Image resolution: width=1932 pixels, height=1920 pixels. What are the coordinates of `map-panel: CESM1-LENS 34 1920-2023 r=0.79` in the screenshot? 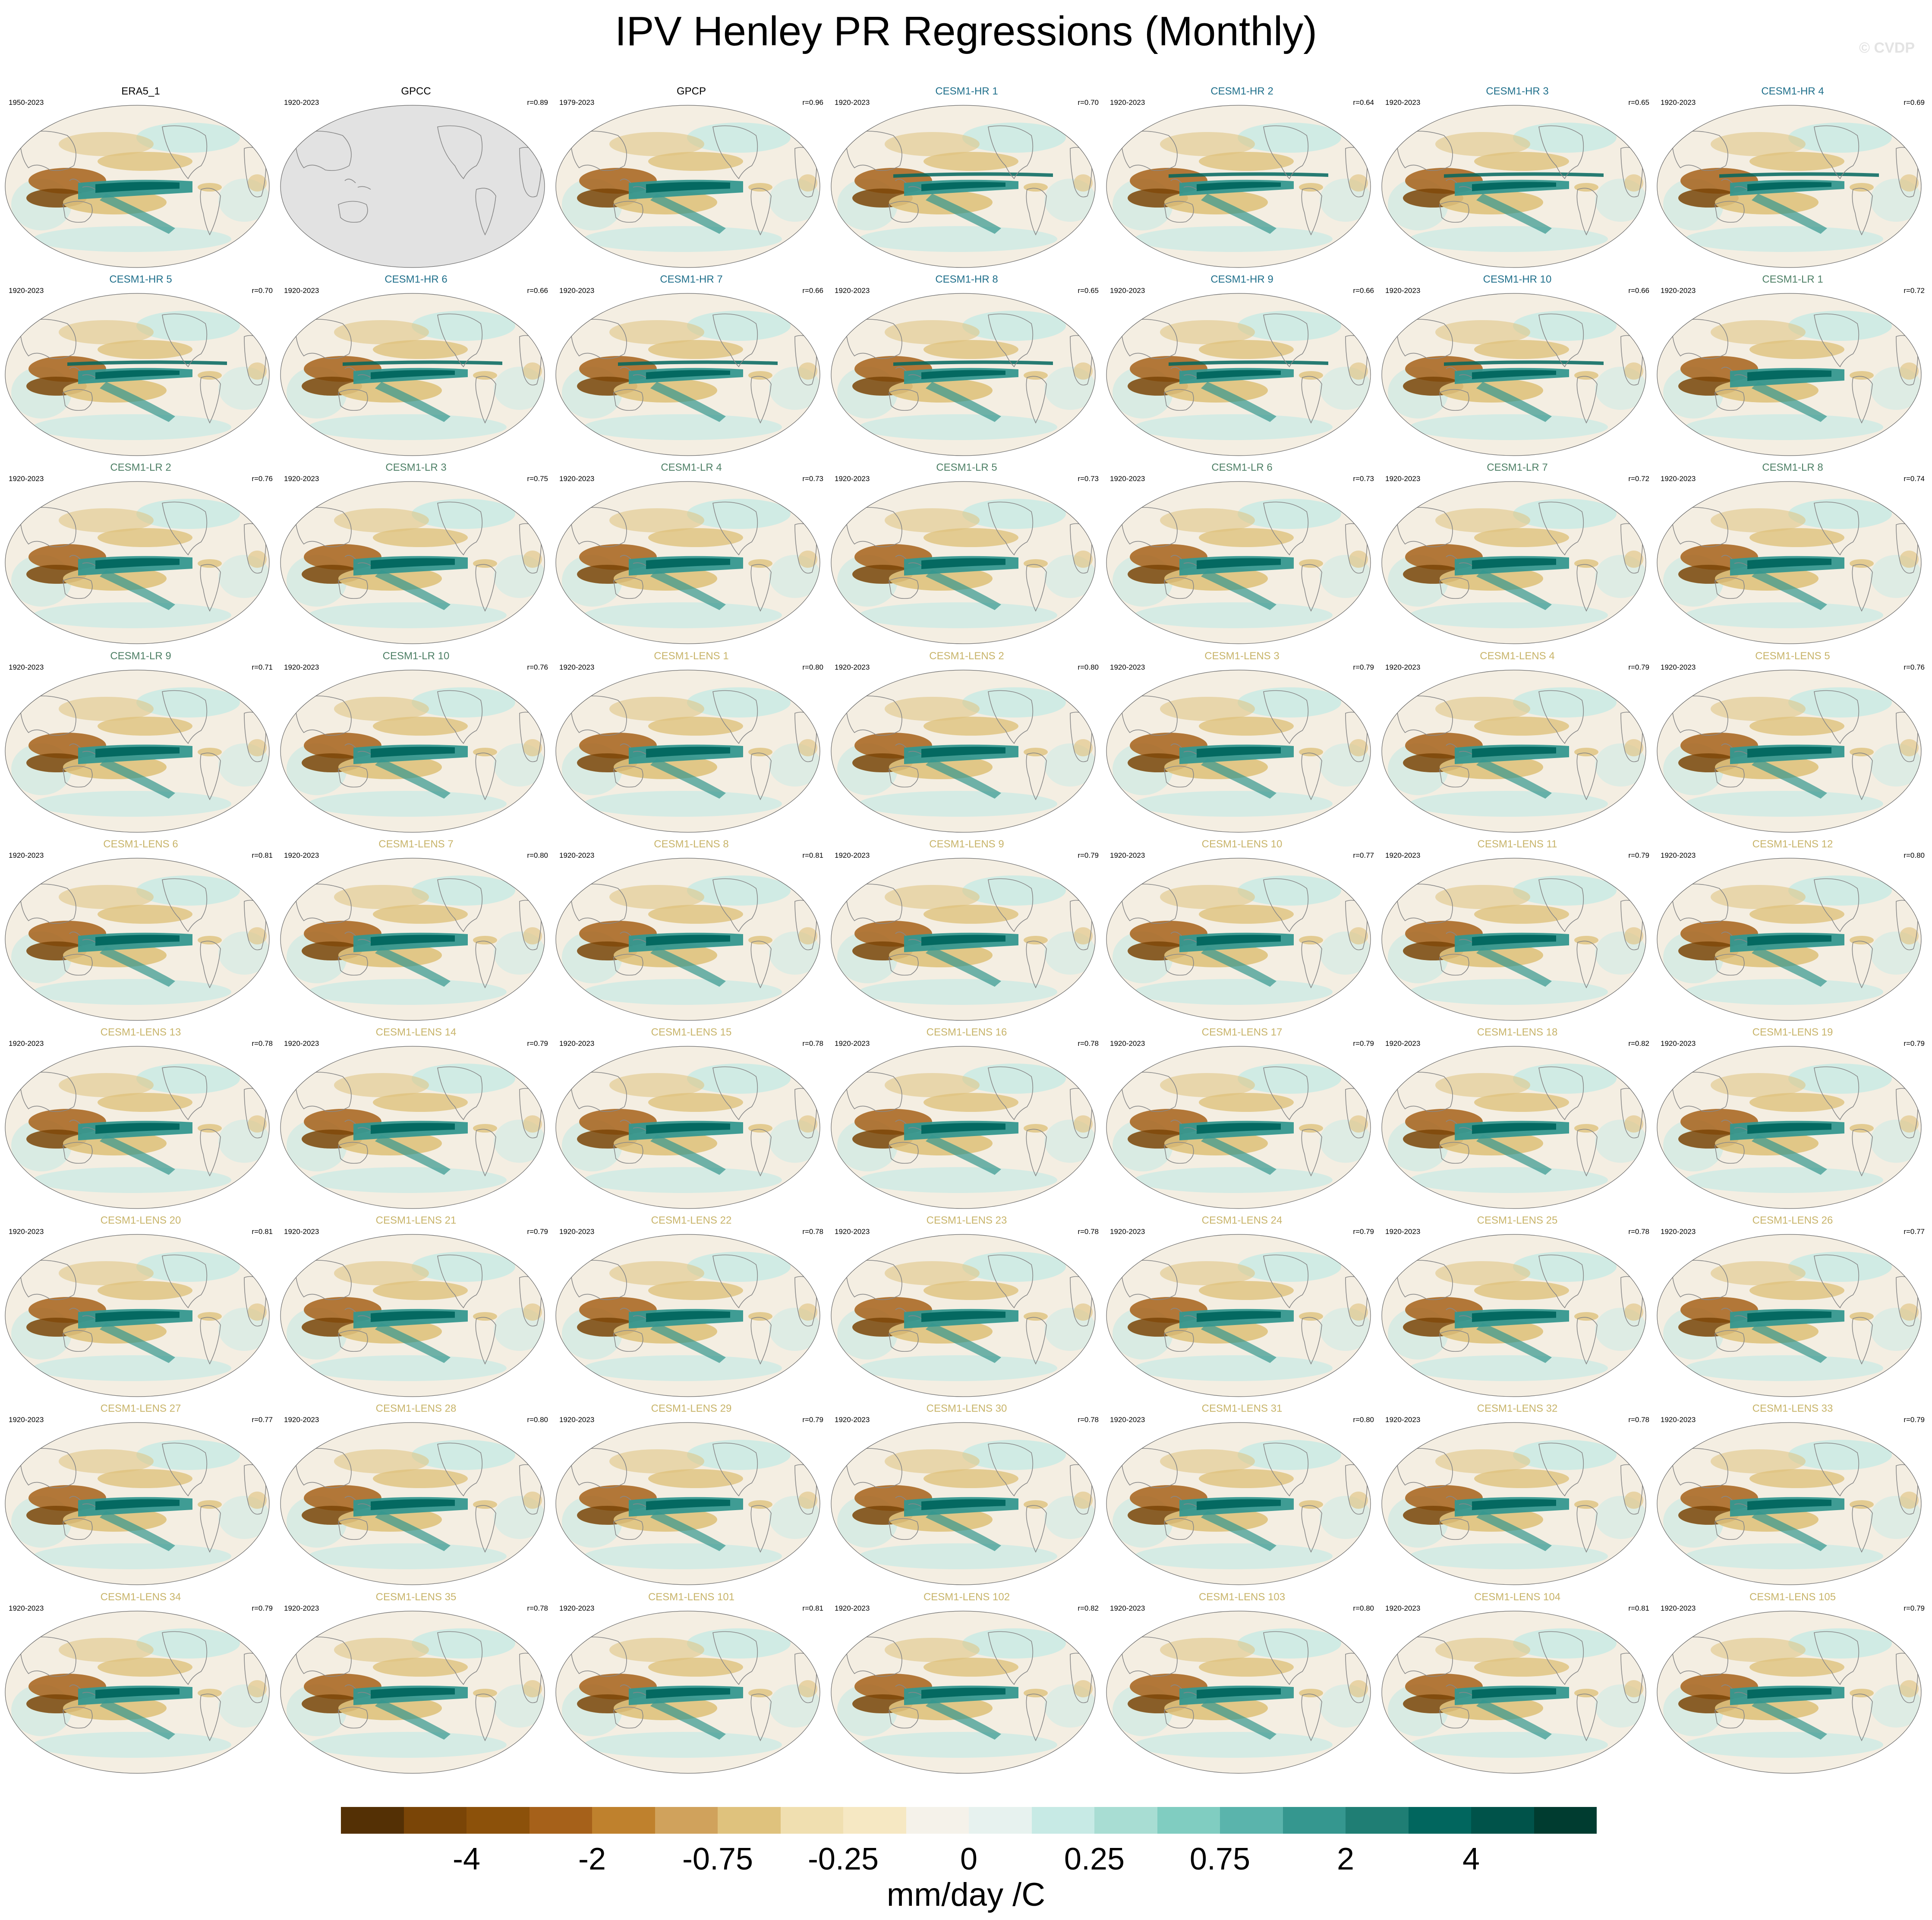 It's located at (141, 1685).